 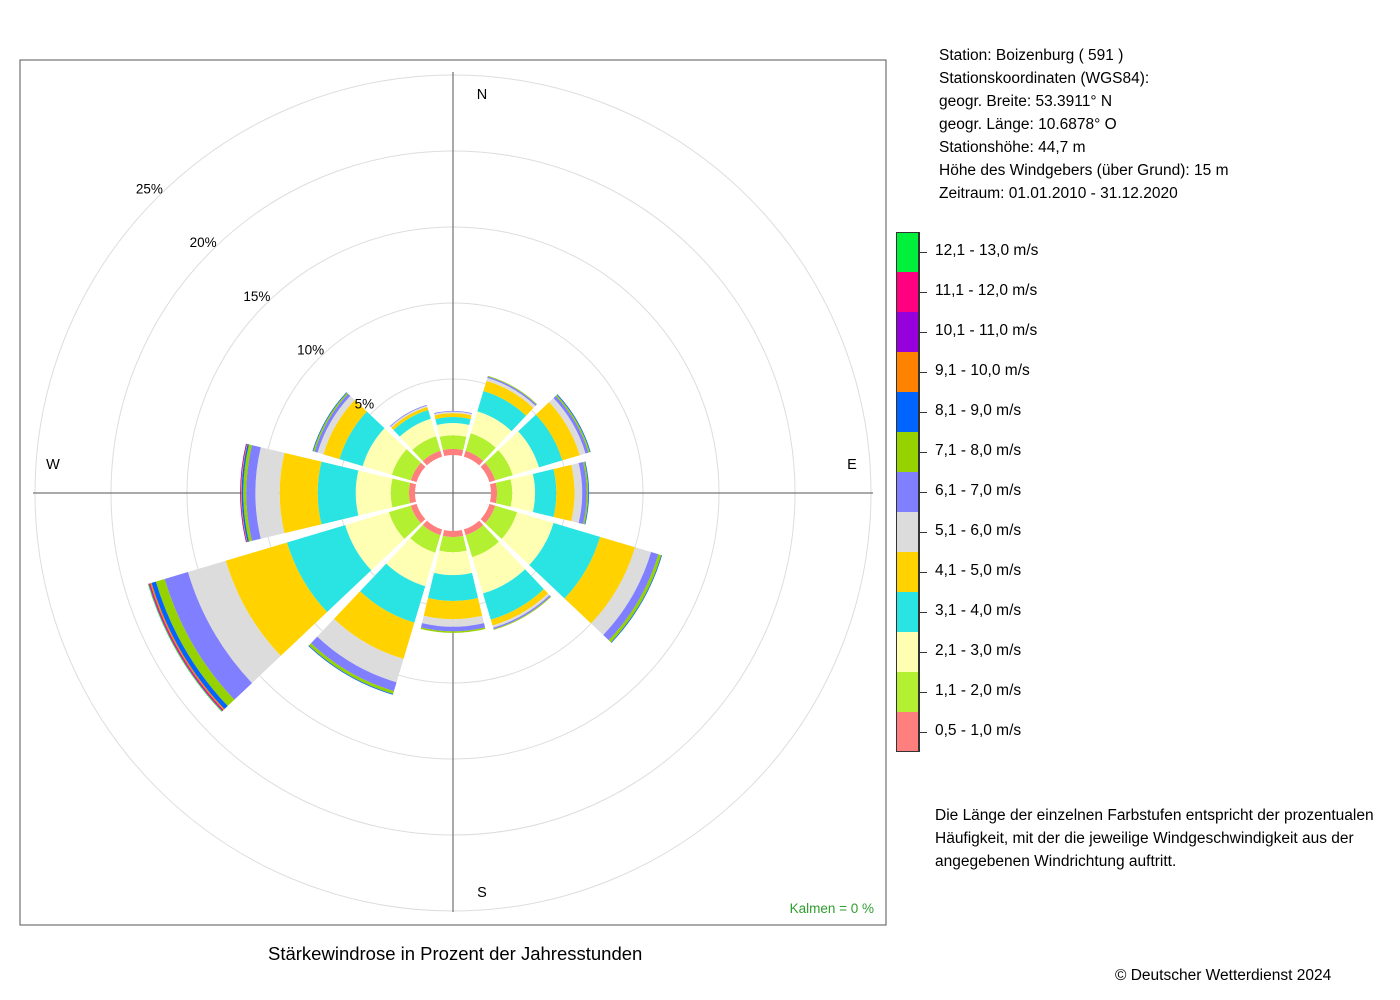 What do you see at coordinates (908, 492) in the screenshot?
I see `legend-frame` at bounding box center [908, 492].